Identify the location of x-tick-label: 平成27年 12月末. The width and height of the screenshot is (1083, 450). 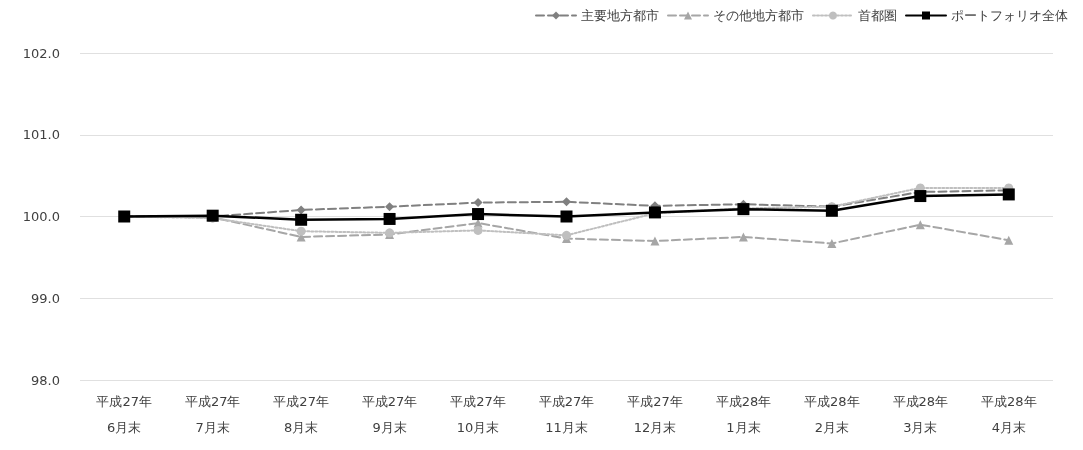
(655, 414).